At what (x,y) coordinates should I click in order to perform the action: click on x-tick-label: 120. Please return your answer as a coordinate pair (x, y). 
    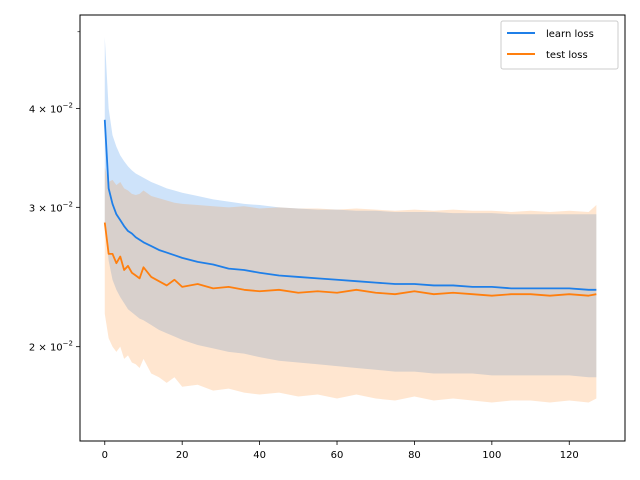
    Looking at the image, I should click on (569, 455).